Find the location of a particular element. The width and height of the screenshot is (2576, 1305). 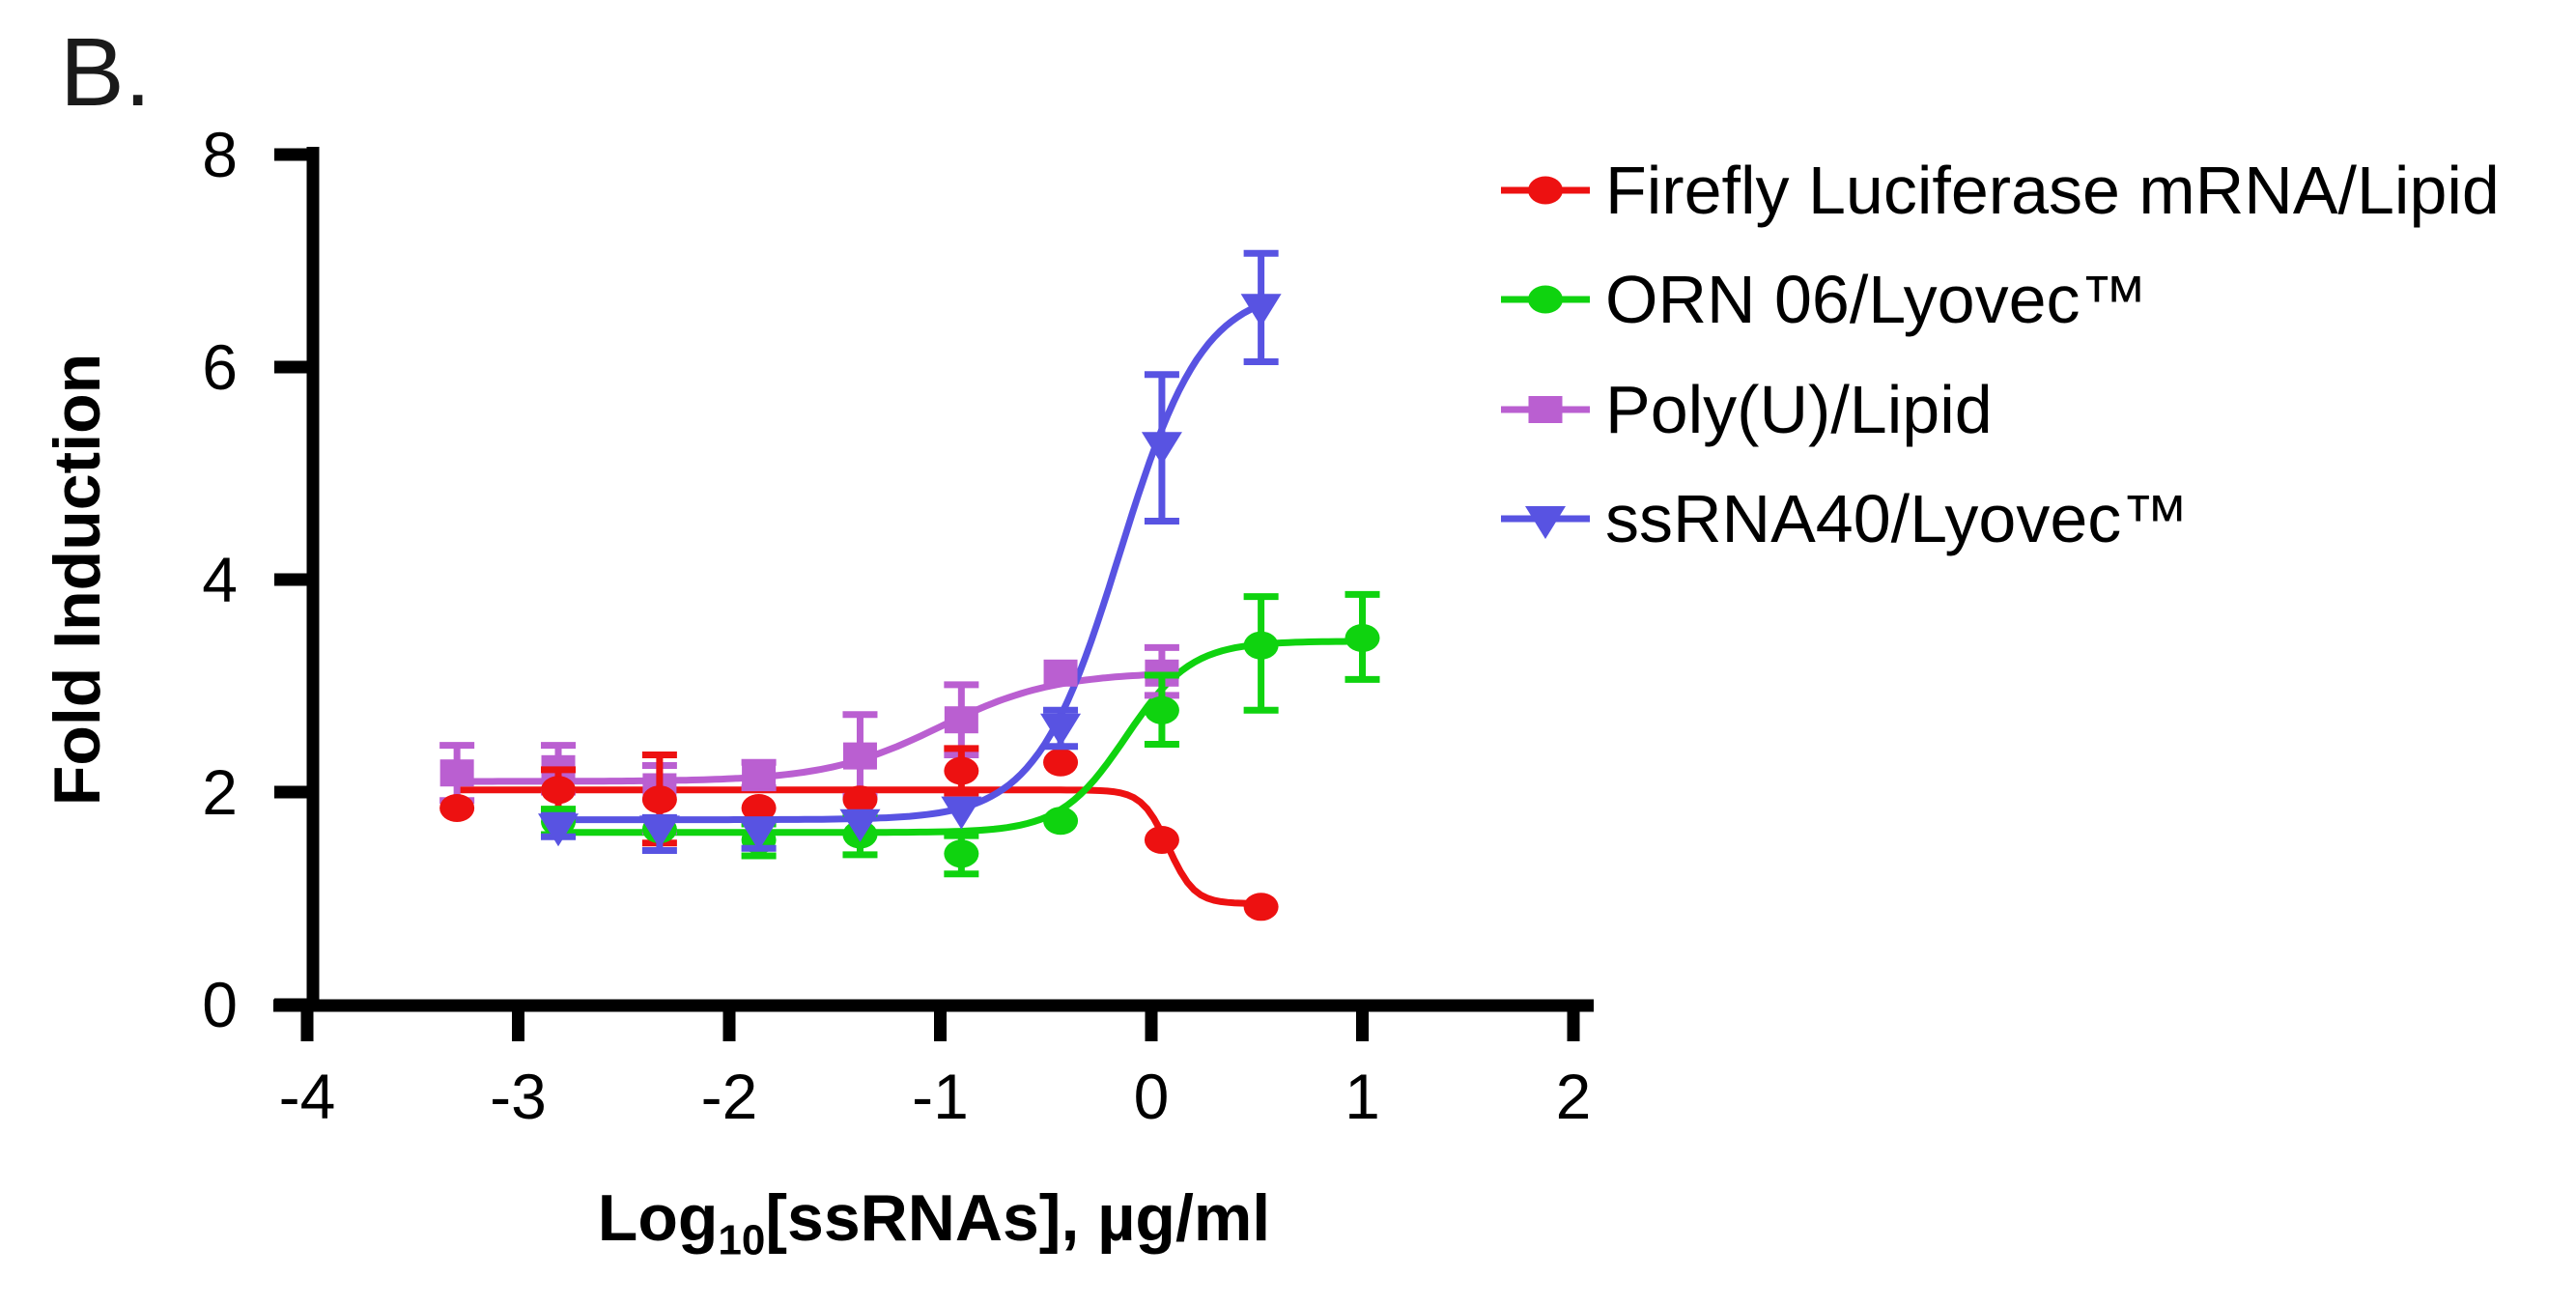

y-axis-title: Fold Induction is located at coordinates (77, 580).